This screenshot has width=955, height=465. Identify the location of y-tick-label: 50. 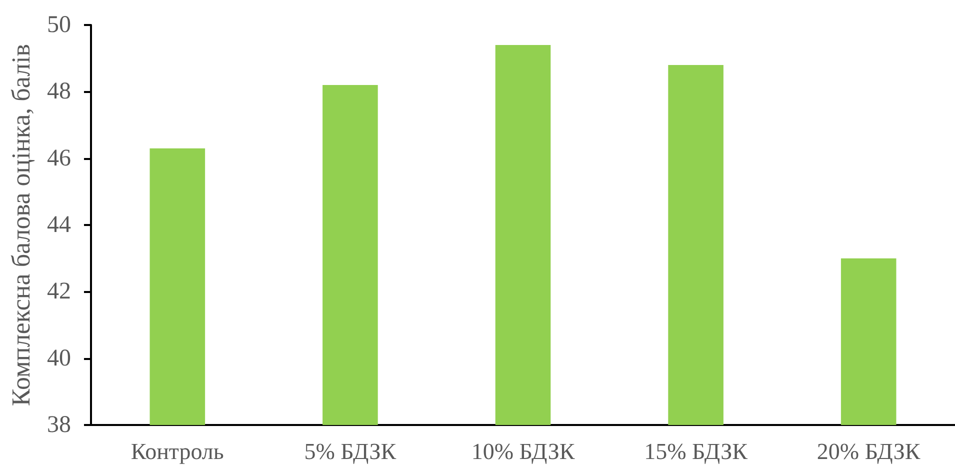
(59, 25).